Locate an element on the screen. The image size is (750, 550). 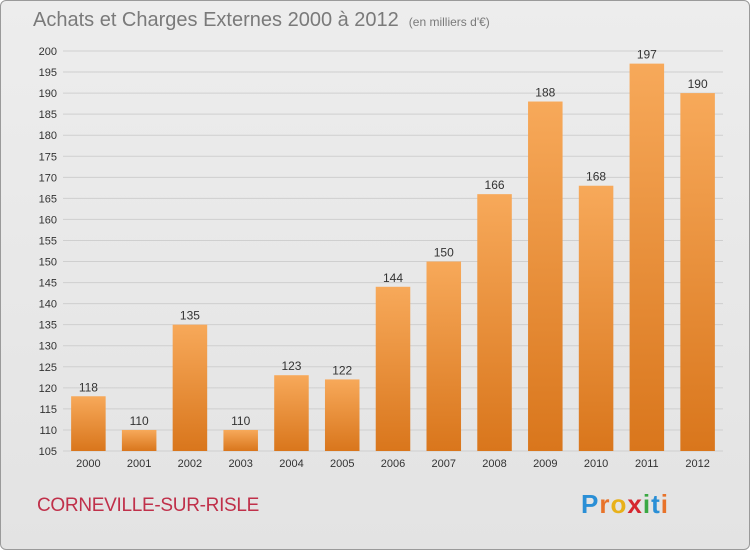
x-tick-label: 2005 is located at coordinates (342, 464).